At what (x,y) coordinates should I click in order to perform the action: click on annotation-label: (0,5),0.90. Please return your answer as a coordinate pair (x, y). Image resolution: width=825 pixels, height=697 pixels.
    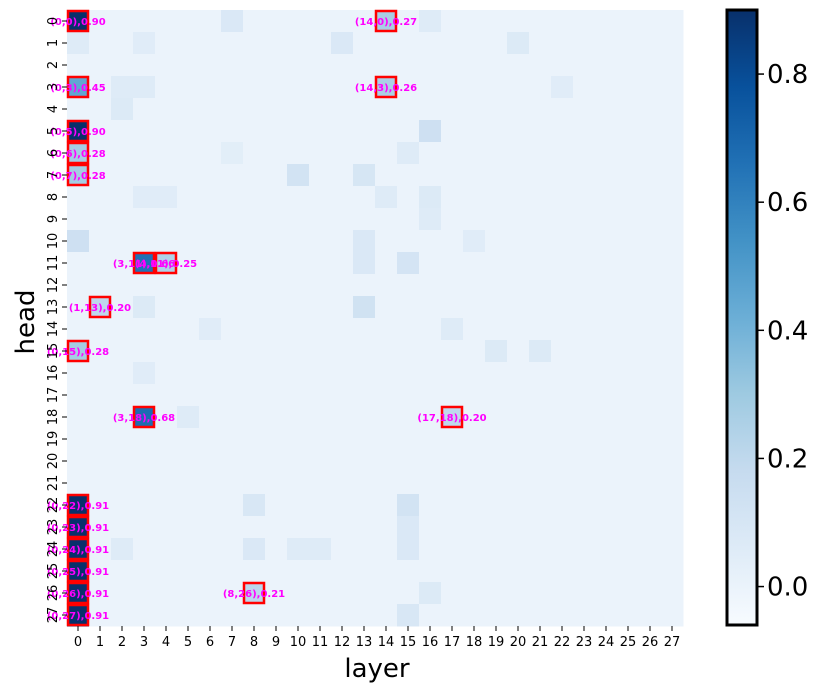
    Looking at the image, I should click on (77, 132).